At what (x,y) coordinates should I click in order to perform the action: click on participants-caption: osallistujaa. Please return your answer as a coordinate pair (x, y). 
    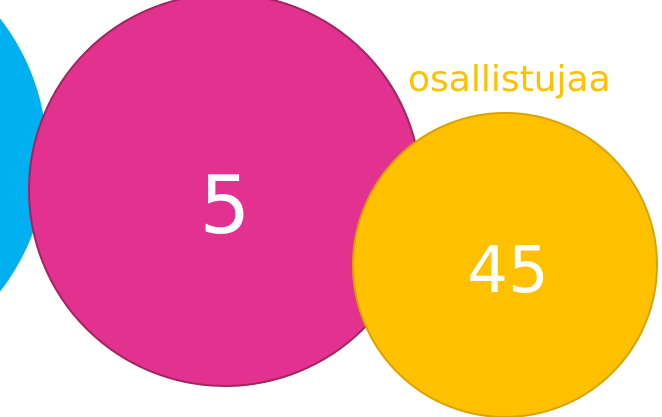
    Looking at the image, I should click on (509, 79).